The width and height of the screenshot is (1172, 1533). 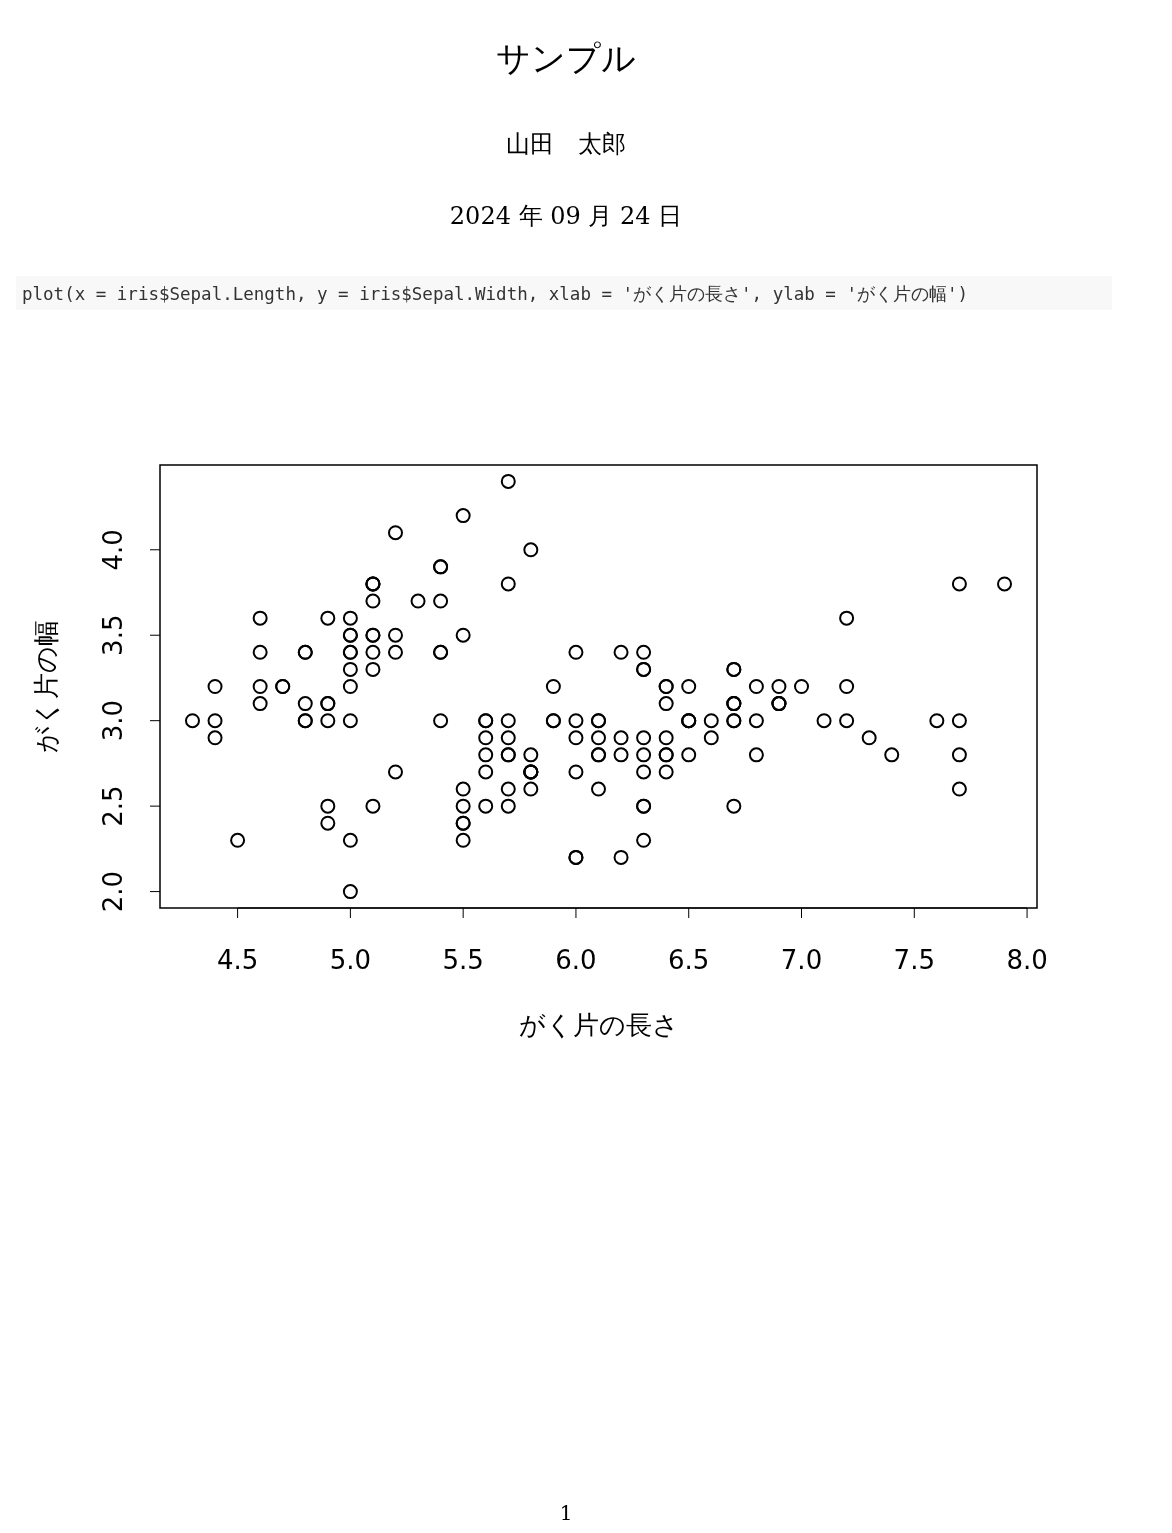 What do you see at coordinates (113, 806) in the screenshot?
I see `y-tick-label: 2.5` at bounding box center [113, 806].